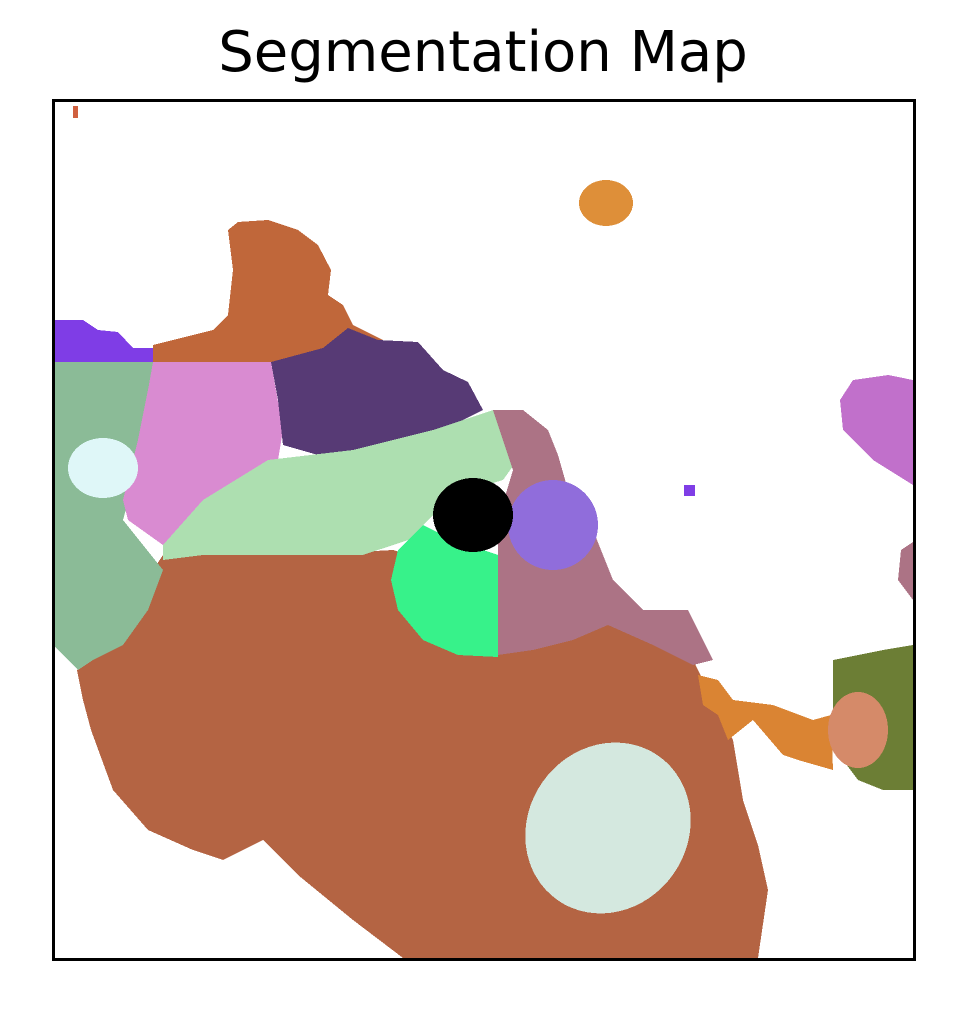 The width and height of the screenshot is (966, 1012). Describe the element at coordinates (103, 468) in the screenshot. I see `segment-pale-cyan` at that location.